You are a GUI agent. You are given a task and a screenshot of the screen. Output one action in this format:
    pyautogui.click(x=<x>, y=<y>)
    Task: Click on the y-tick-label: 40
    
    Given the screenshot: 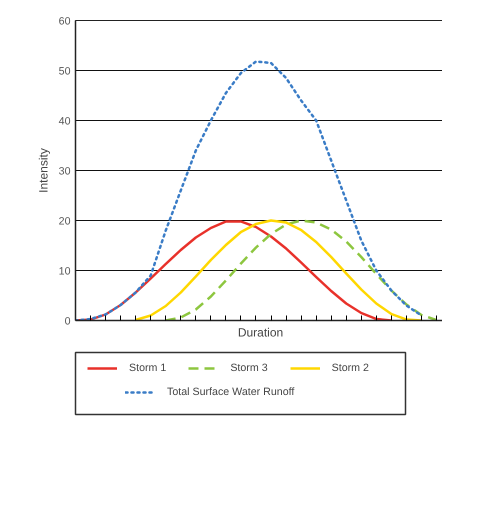 What is the action you would take?
    pyautogui.click(x=64, y=122)
    